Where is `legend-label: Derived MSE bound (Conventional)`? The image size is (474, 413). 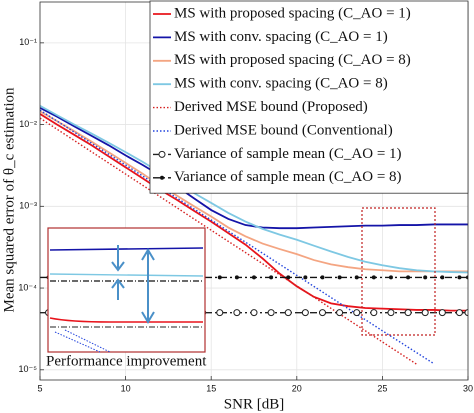 legend-label: Derived MSE bound (Conventional) is located at coordinates (283, 130).